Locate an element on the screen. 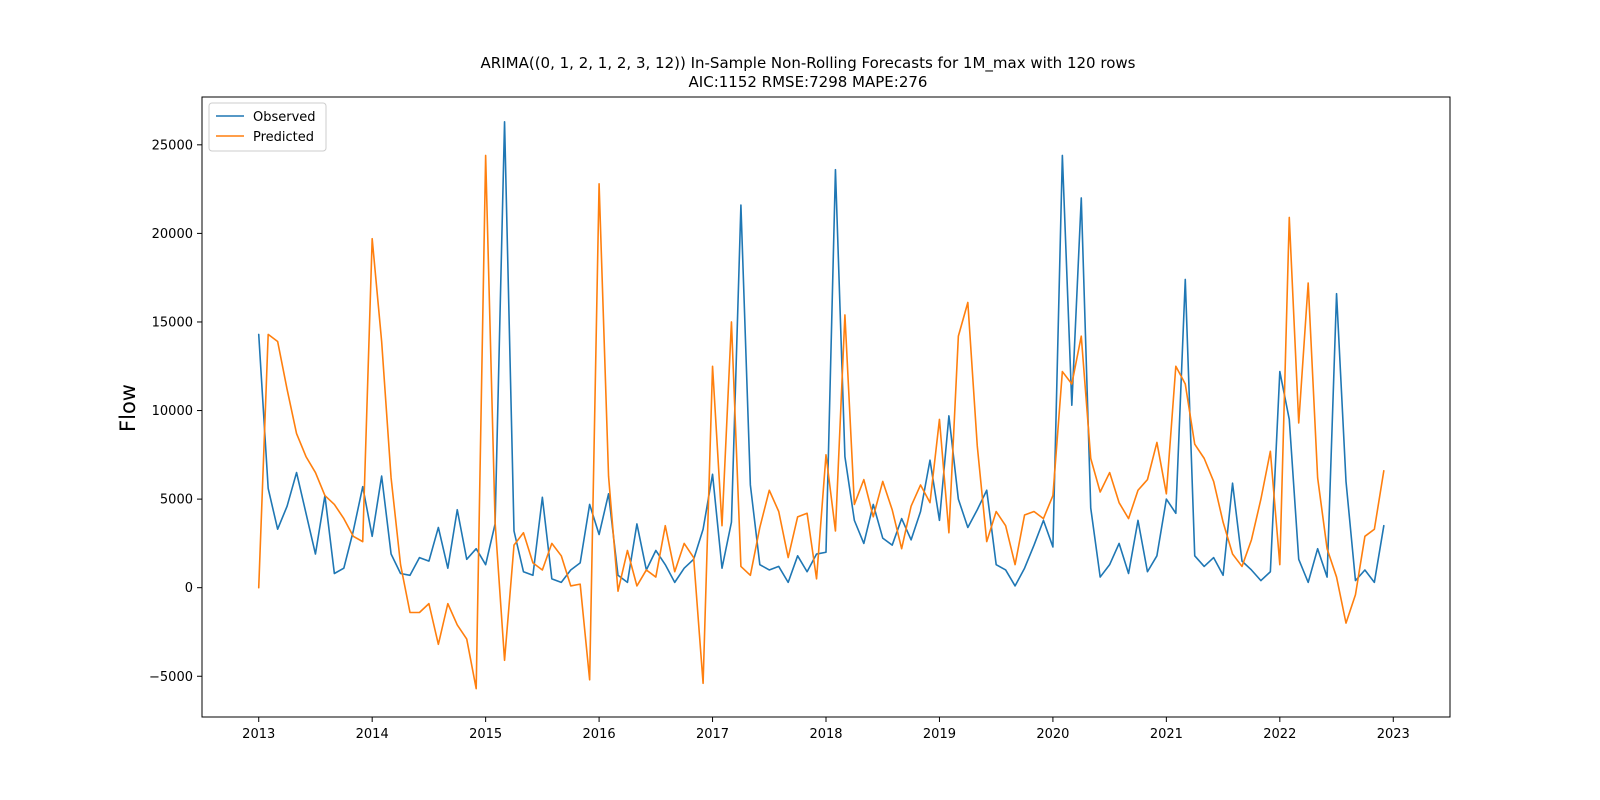  chart-subtitle: AIC:1152 RMSE:7298 MAPE:276 is located at coordinates (808, 82).